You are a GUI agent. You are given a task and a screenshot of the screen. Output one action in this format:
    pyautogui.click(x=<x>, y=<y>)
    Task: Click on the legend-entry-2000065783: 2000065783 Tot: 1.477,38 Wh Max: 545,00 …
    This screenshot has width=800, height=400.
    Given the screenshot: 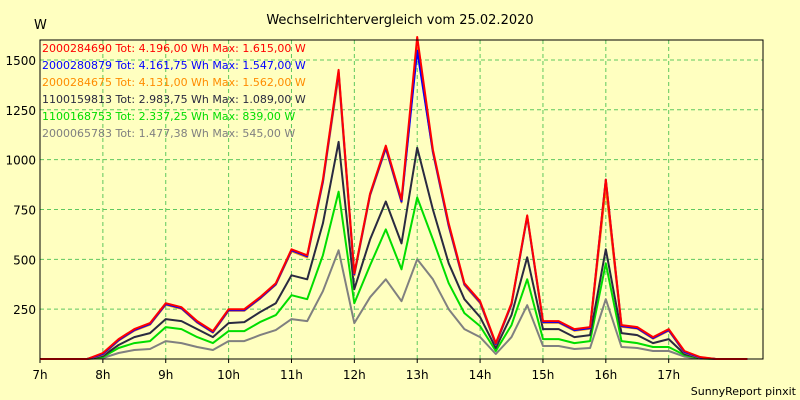 What is the action you would take?
    pyautogui.click(x=168, y=133)
    